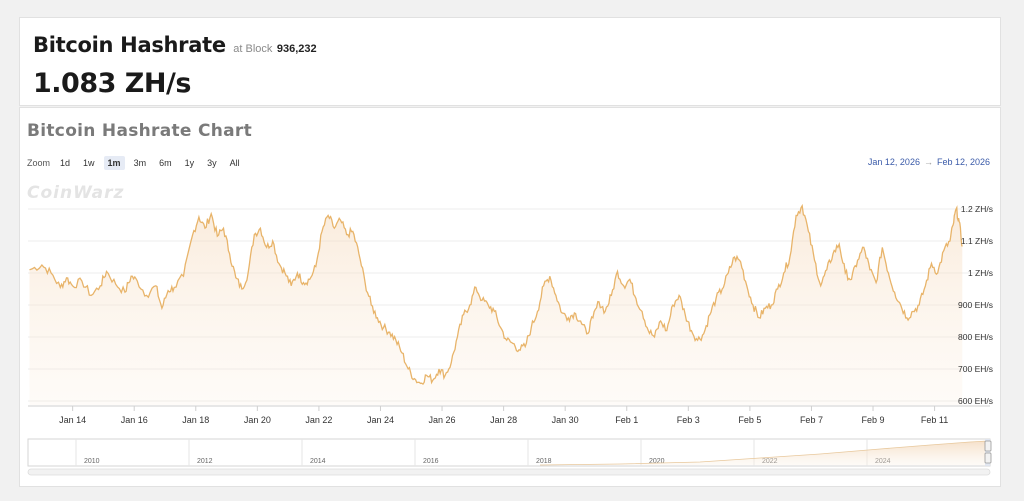 This screenshot has height=501, width=1024. I want to click on page-title: Bitcoin Hashrate, so click(129, 45).